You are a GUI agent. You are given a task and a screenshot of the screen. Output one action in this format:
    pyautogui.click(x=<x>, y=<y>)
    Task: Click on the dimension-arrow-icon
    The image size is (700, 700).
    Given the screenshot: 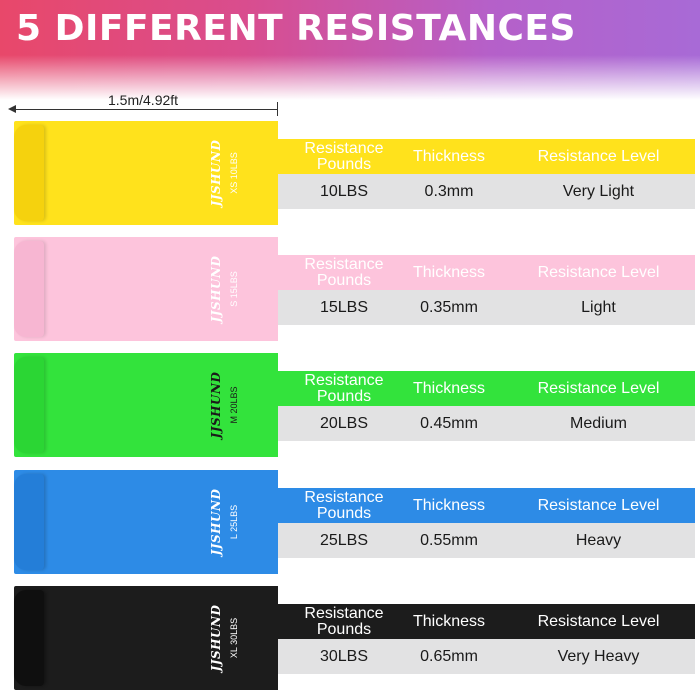 What is the action you would take?
    pyautogui.click(x=143, y=109)
    